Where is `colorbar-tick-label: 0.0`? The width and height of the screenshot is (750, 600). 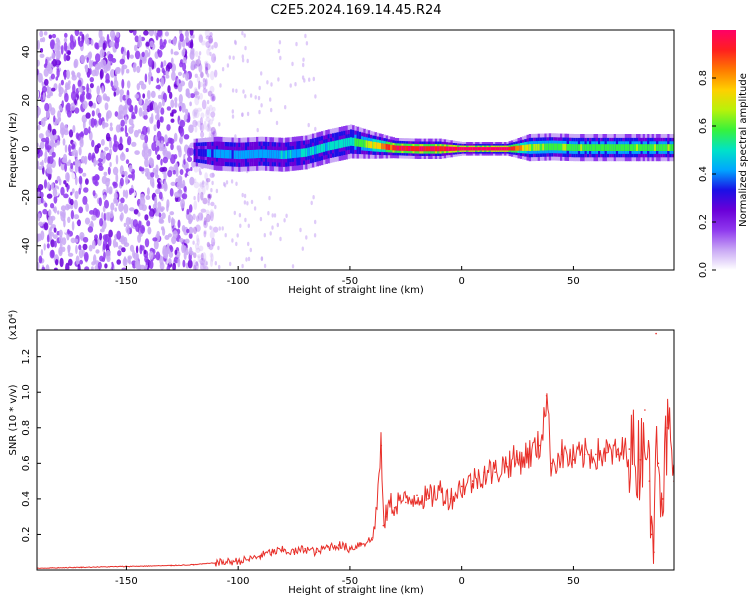
colorbar-tick-label: 0.0 is located at coordinates (703, 270).